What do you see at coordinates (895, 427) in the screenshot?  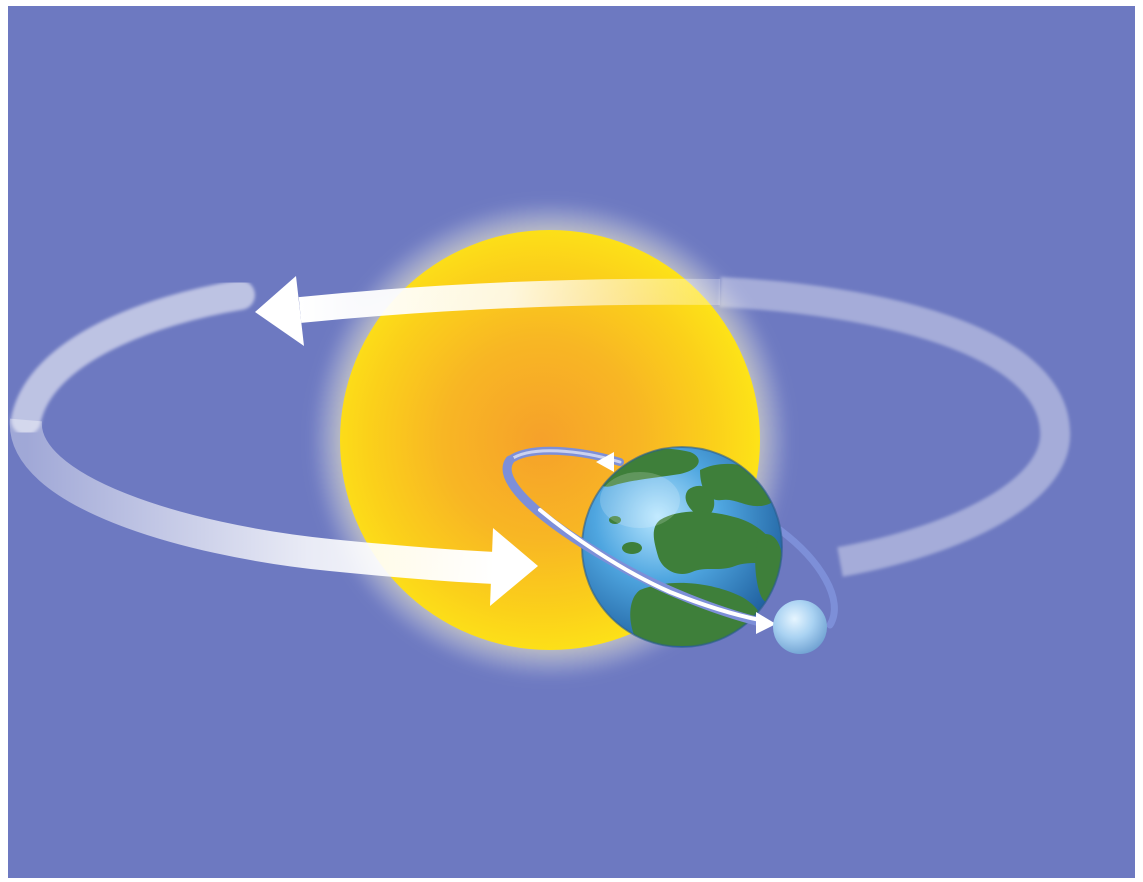 I see `earth-orbit-right-arc` at bounding box center [895, 427].